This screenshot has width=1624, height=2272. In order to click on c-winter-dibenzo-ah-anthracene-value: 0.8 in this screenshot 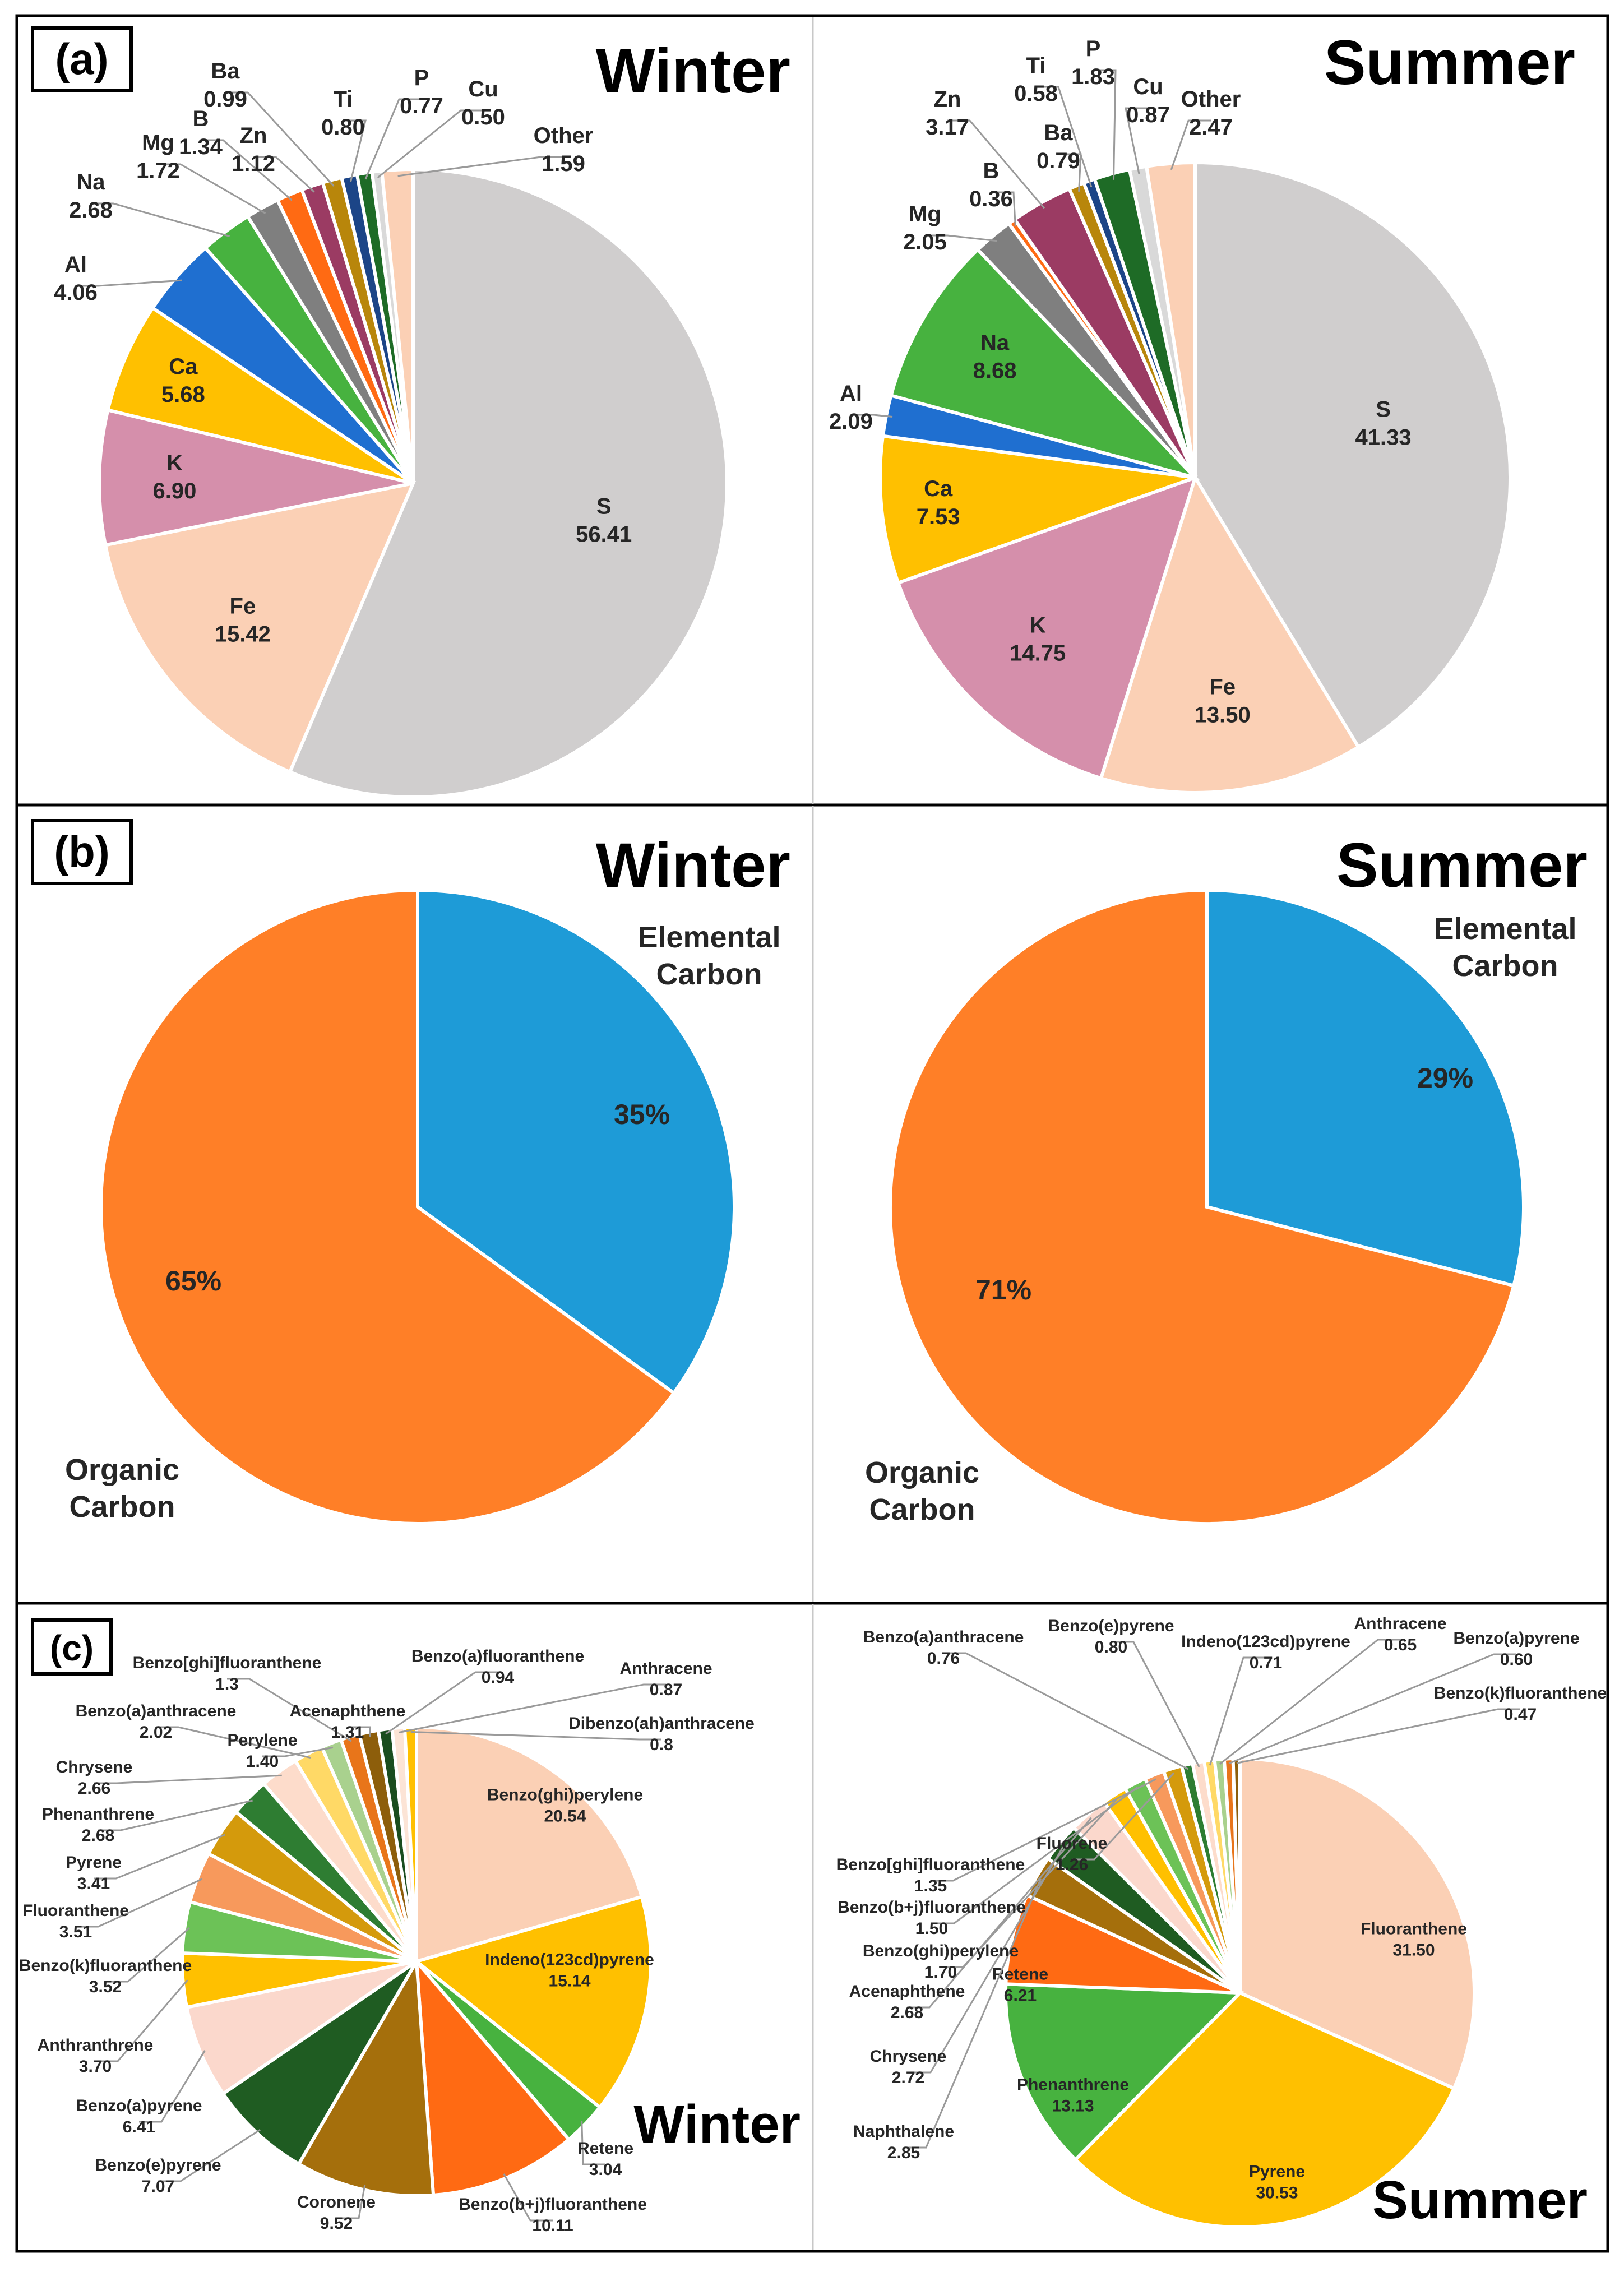, I will do `click(661, 1745)`.